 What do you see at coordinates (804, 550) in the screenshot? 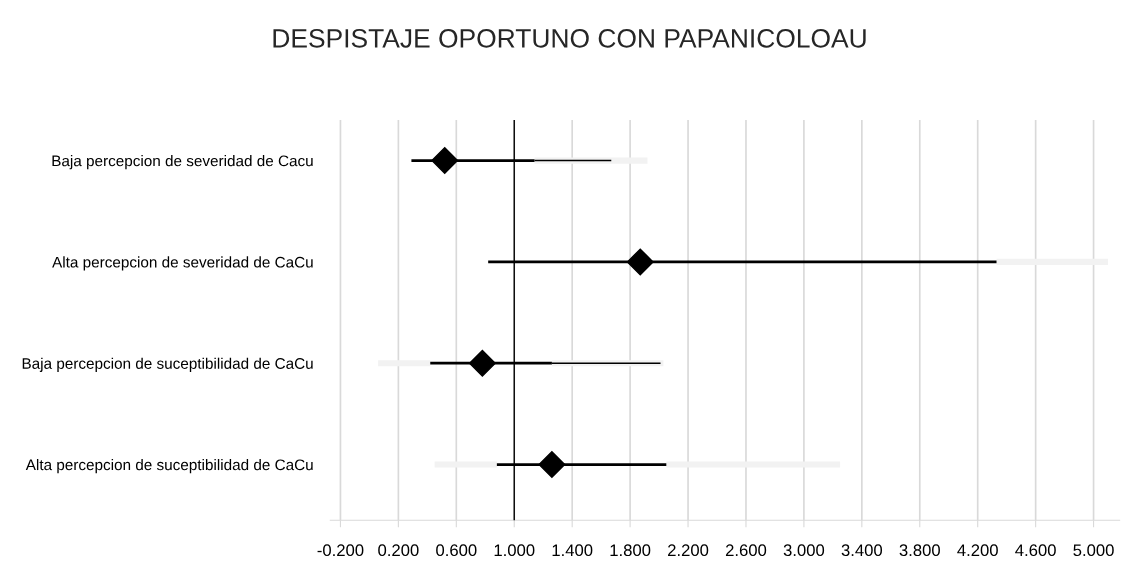
I see `x-tick-label: 3.000` at bounding box center [804, 550].